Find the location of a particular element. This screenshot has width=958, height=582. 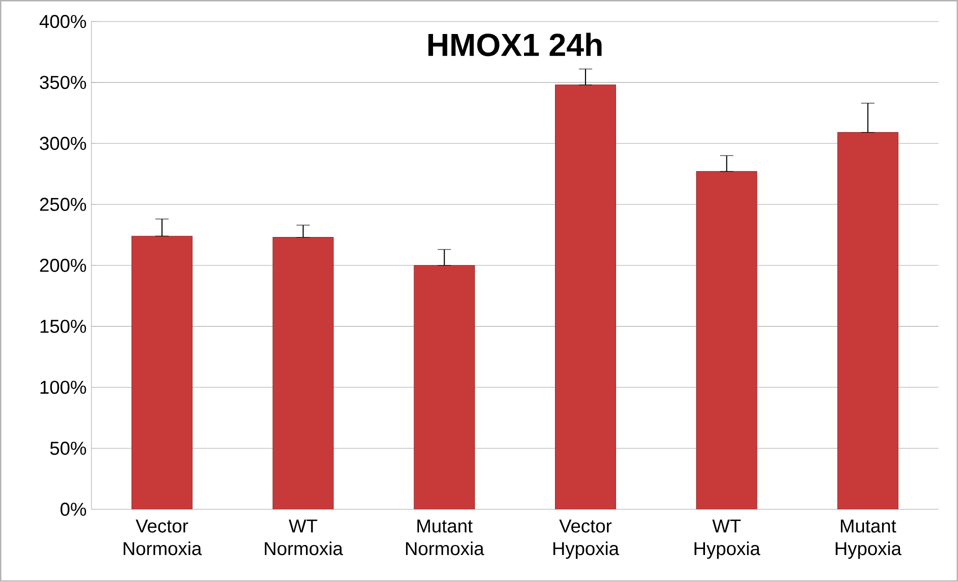

x-tick-label: Mutant Hypoxia is located at coordinates (869, 539).